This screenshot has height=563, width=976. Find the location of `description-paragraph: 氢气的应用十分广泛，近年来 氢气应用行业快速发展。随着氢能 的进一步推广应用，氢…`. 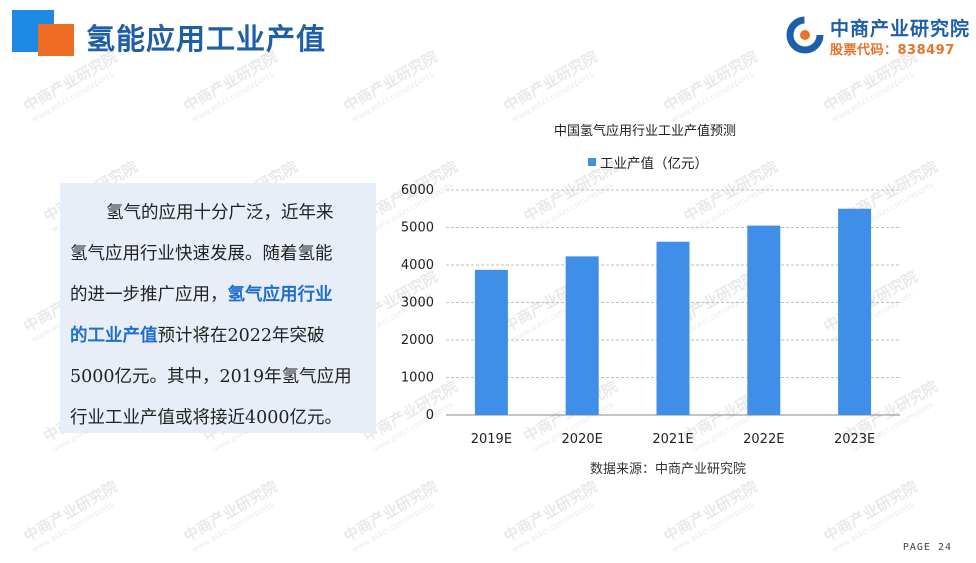

description-paragraph: 氢气的应用十分广泛，近年来 氢气应用行业快速发展。随着氢能 的进一步推广应用，氢… is located at coordinates (220, 316).